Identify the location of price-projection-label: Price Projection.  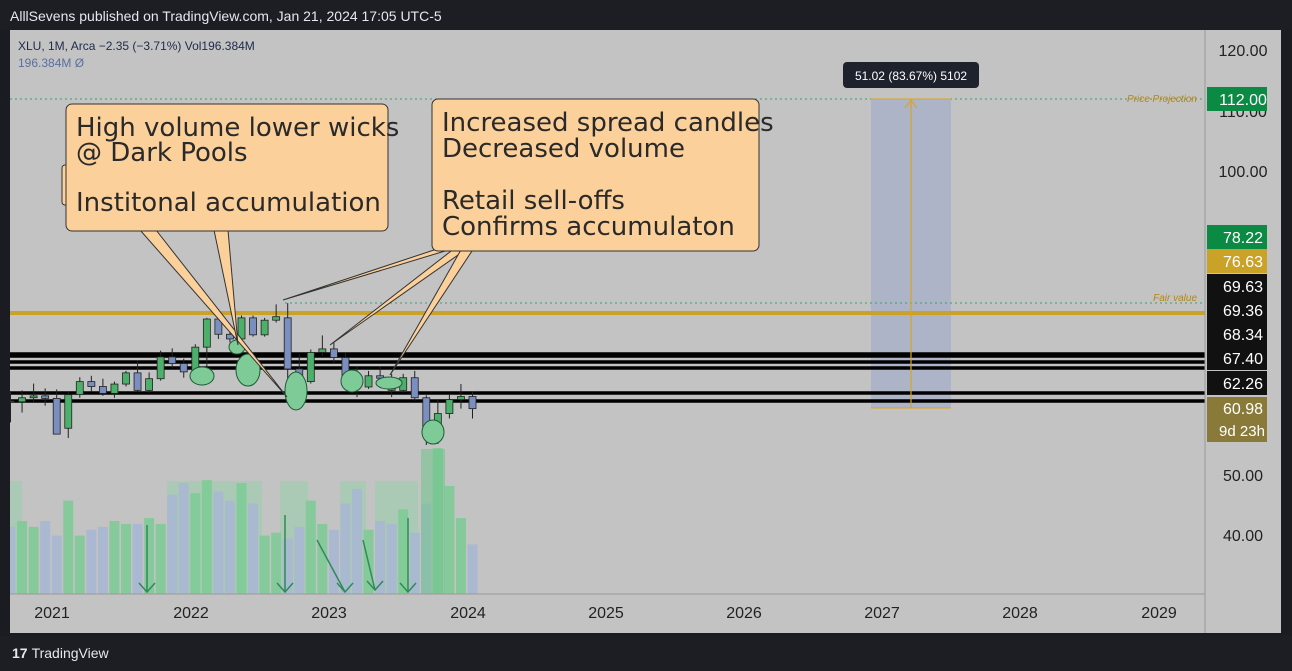
(1162, 99).